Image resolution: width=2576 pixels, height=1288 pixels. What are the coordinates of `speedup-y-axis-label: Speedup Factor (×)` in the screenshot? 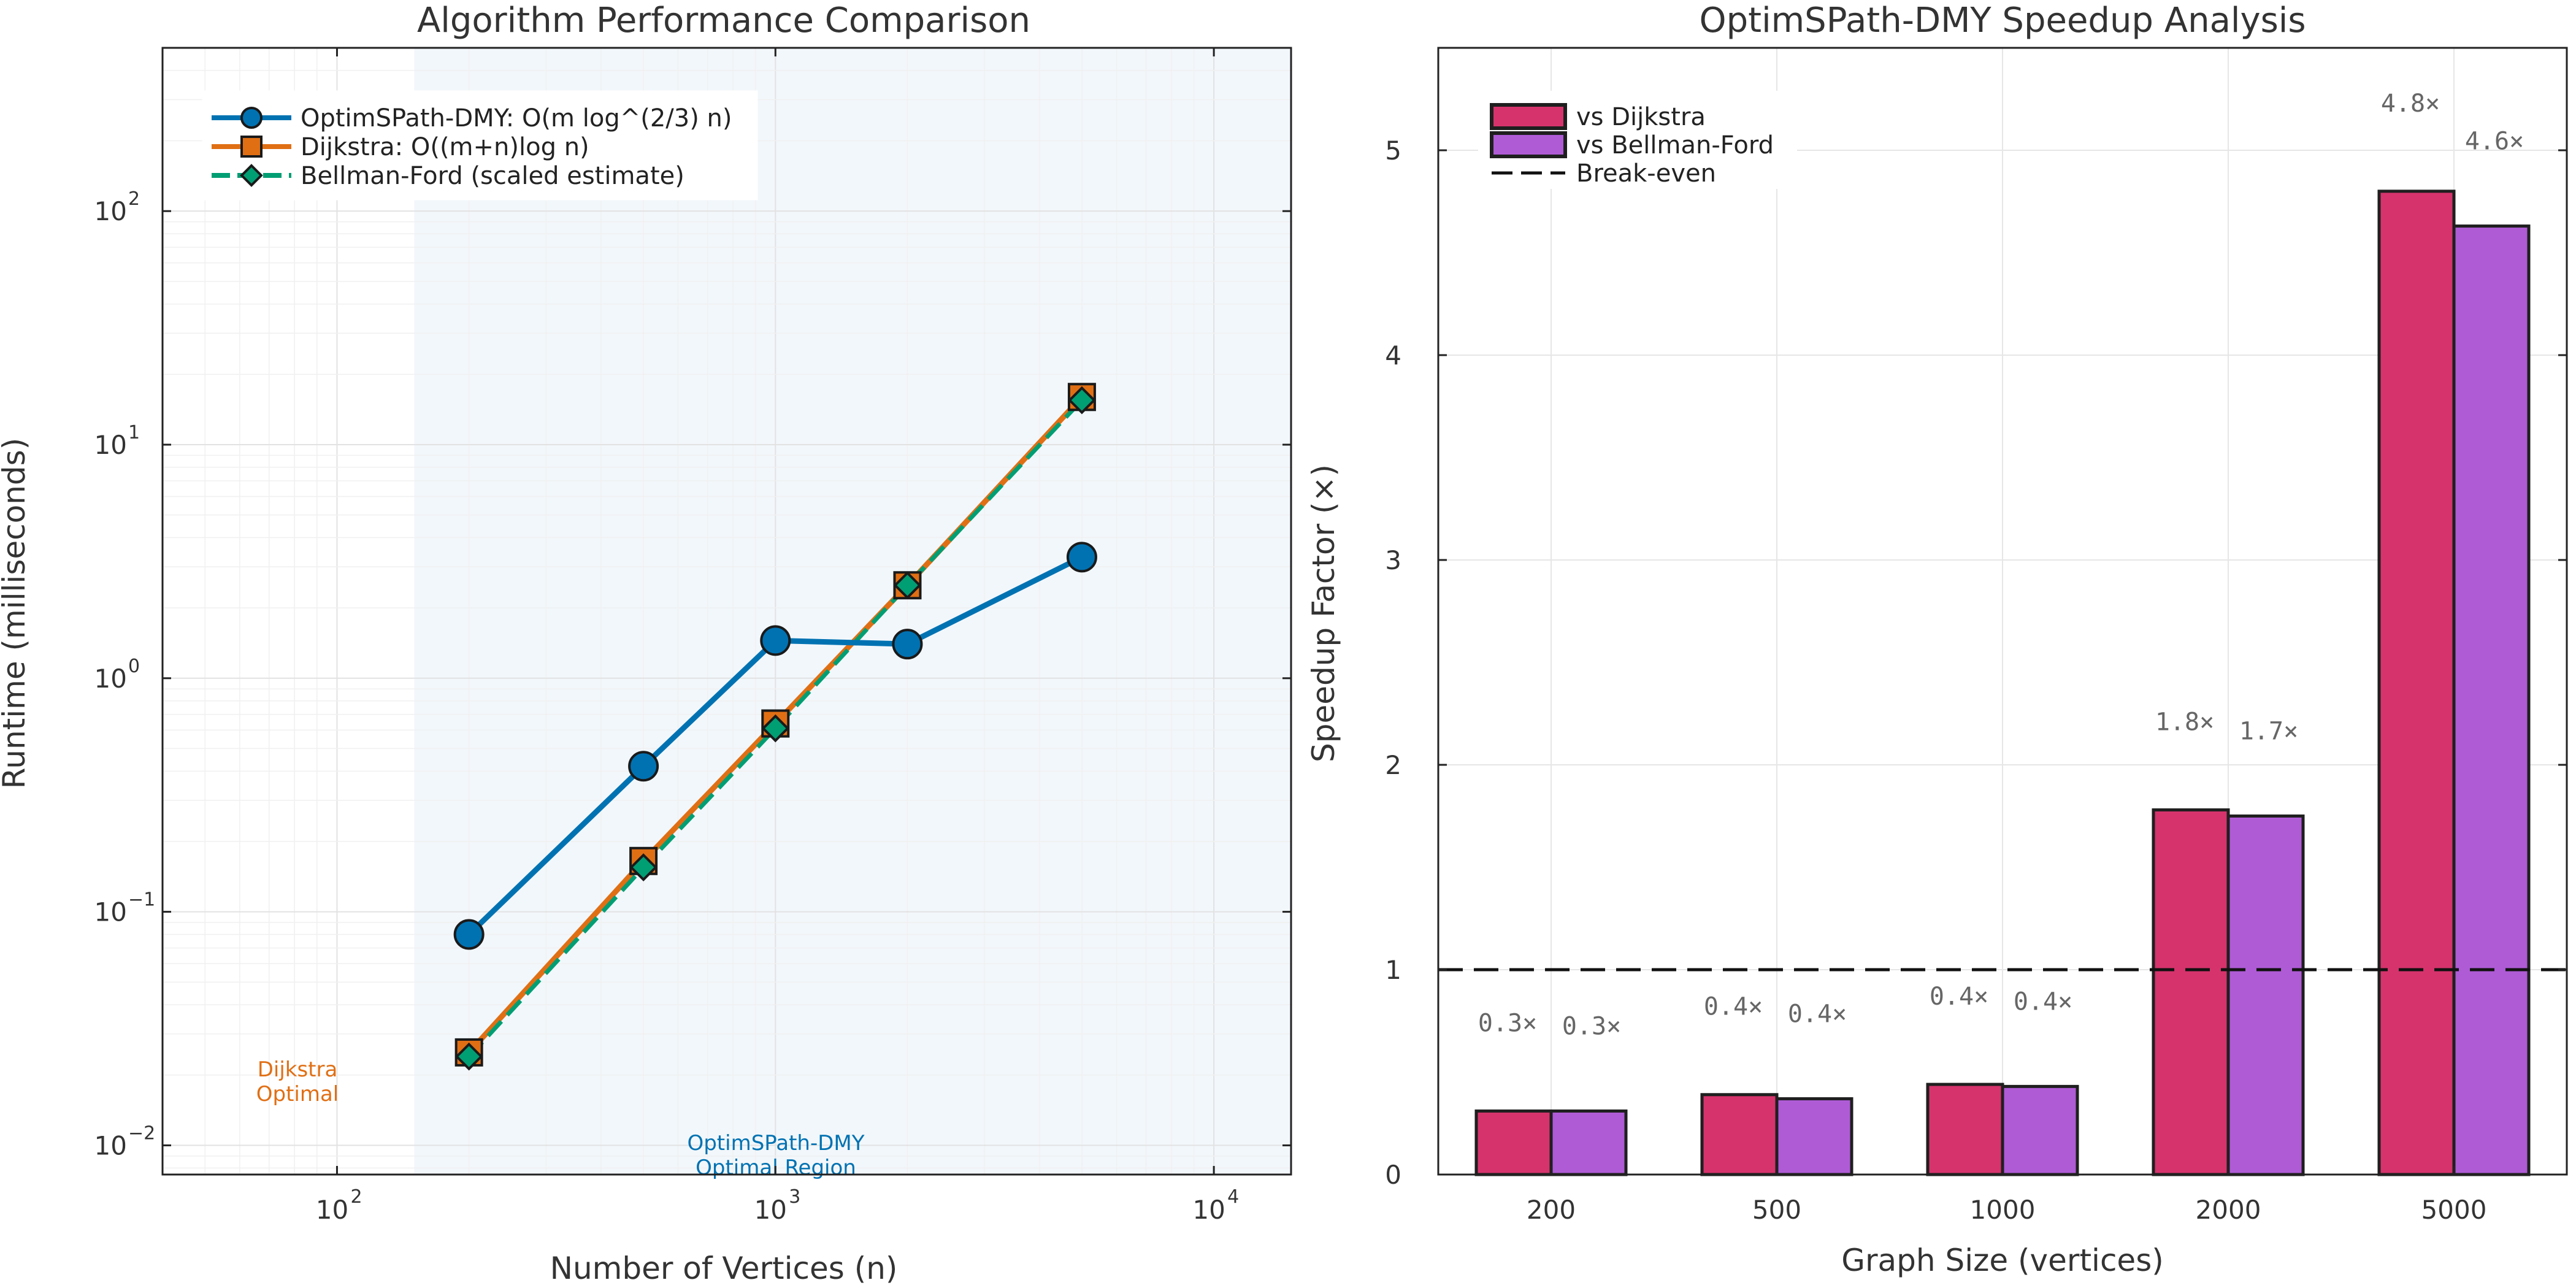 It's located at (1323, 613).